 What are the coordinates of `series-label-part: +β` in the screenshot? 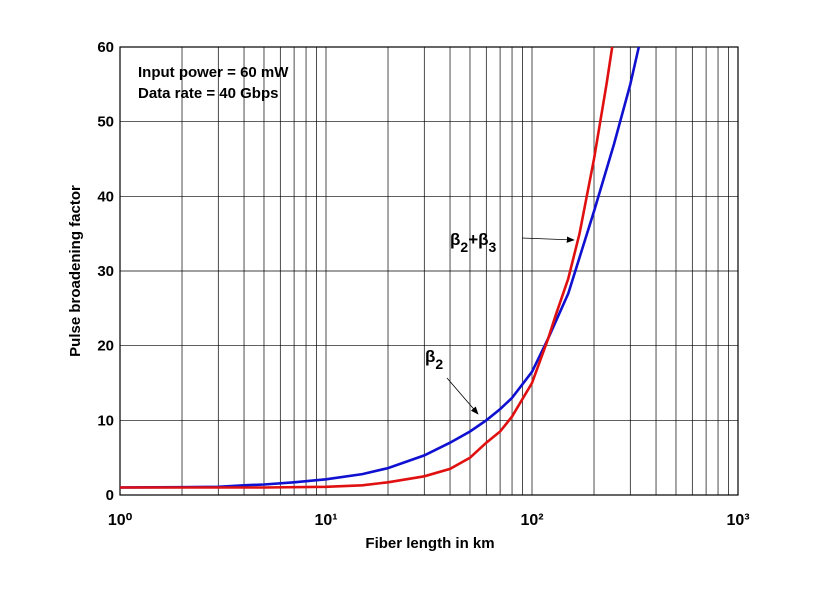 It's located at (478, 239).